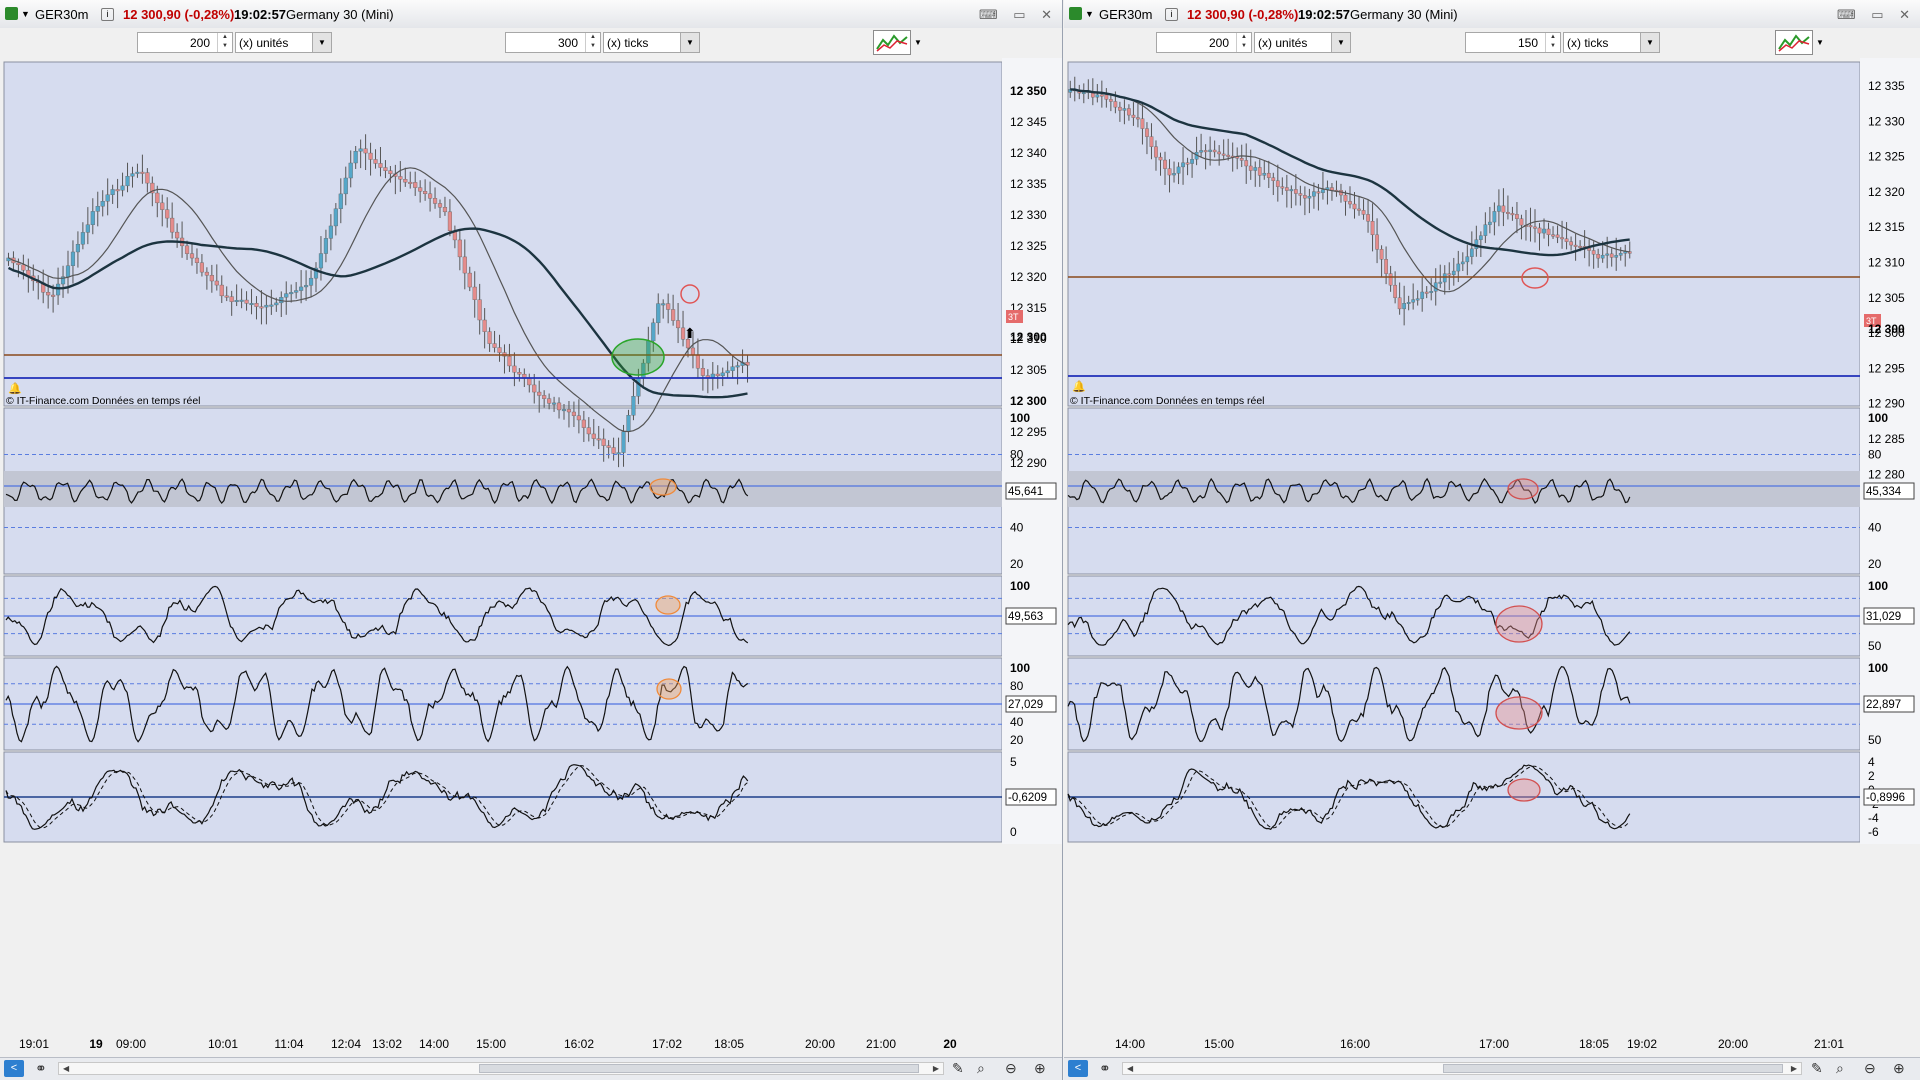  Describe the element at coordinates (1872, 320) in the screenshot. I see `price-flag` at that location.